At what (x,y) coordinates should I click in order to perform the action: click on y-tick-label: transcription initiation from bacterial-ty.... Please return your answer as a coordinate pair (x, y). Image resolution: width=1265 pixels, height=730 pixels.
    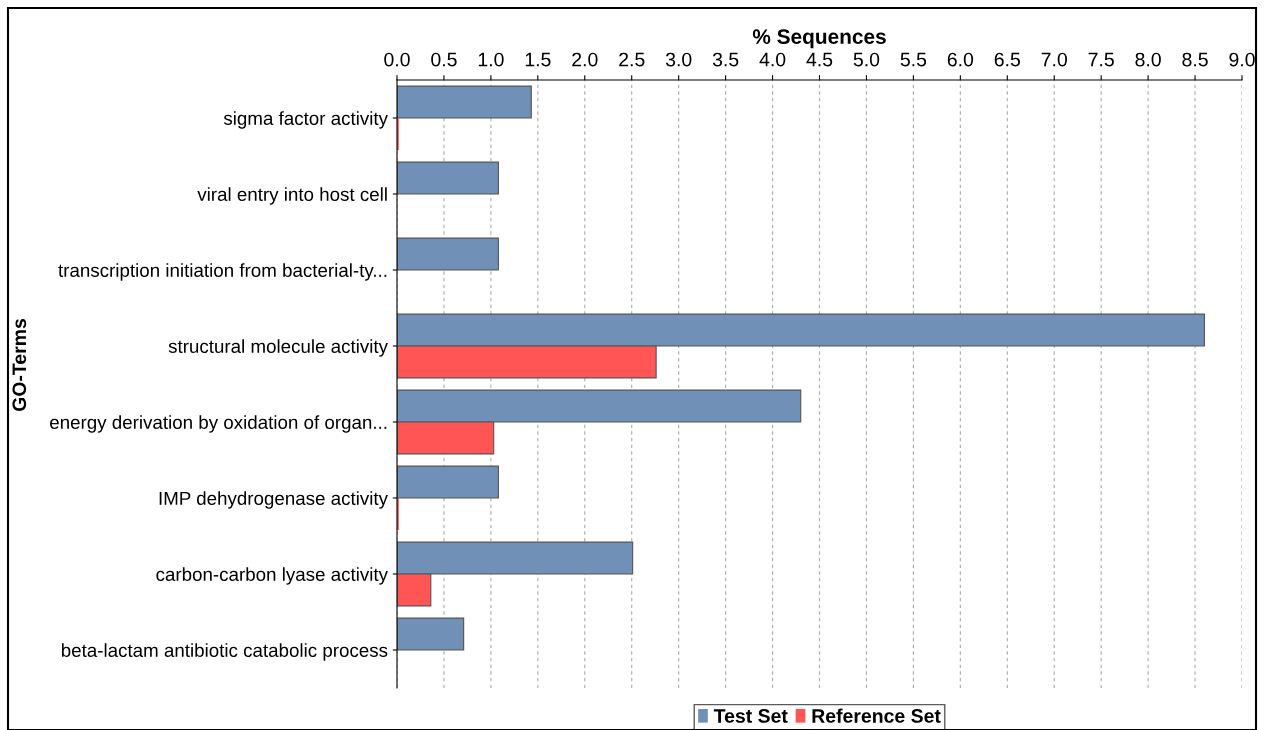
    Looking at the image, I should click on (222, 272).